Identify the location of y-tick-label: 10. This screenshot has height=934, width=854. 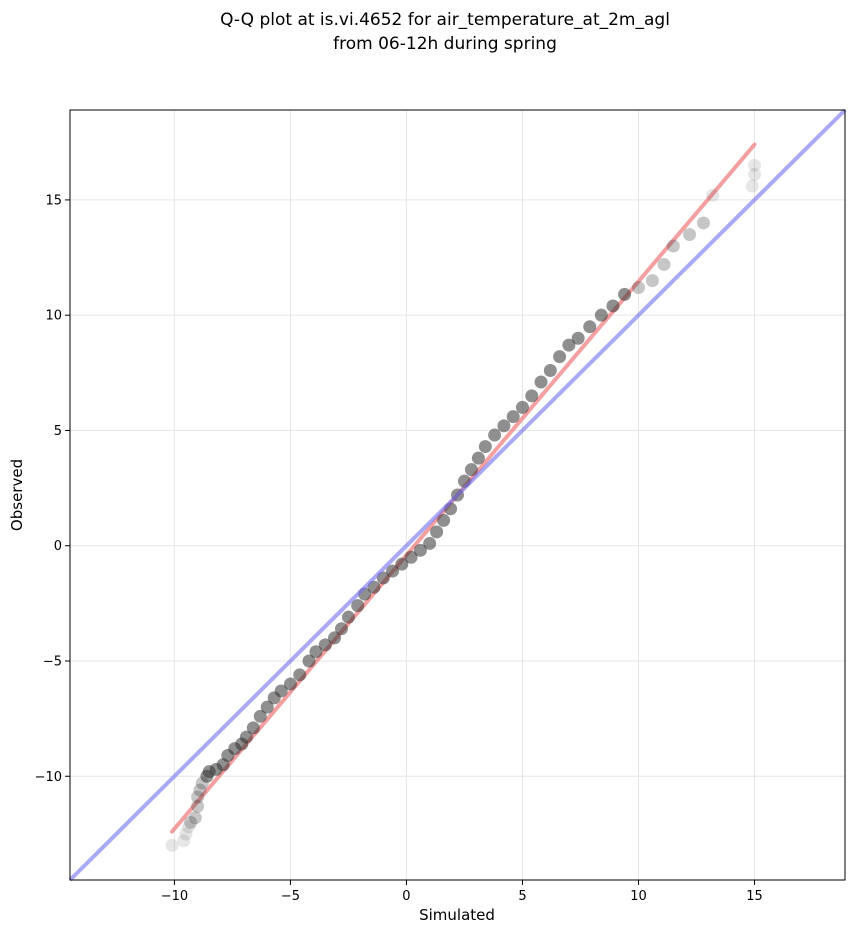
(53, 316).